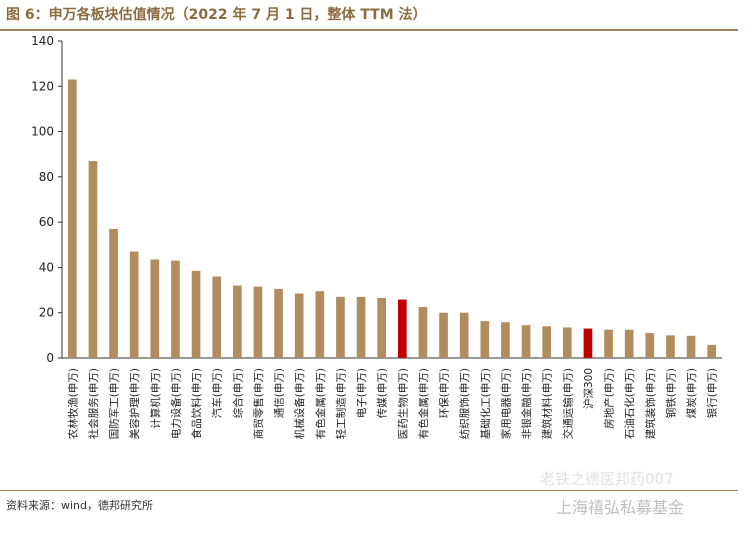 This screenshot has width=749, height=533. I want to click on x-tick-label: 环保(申万), so click(444, 393).